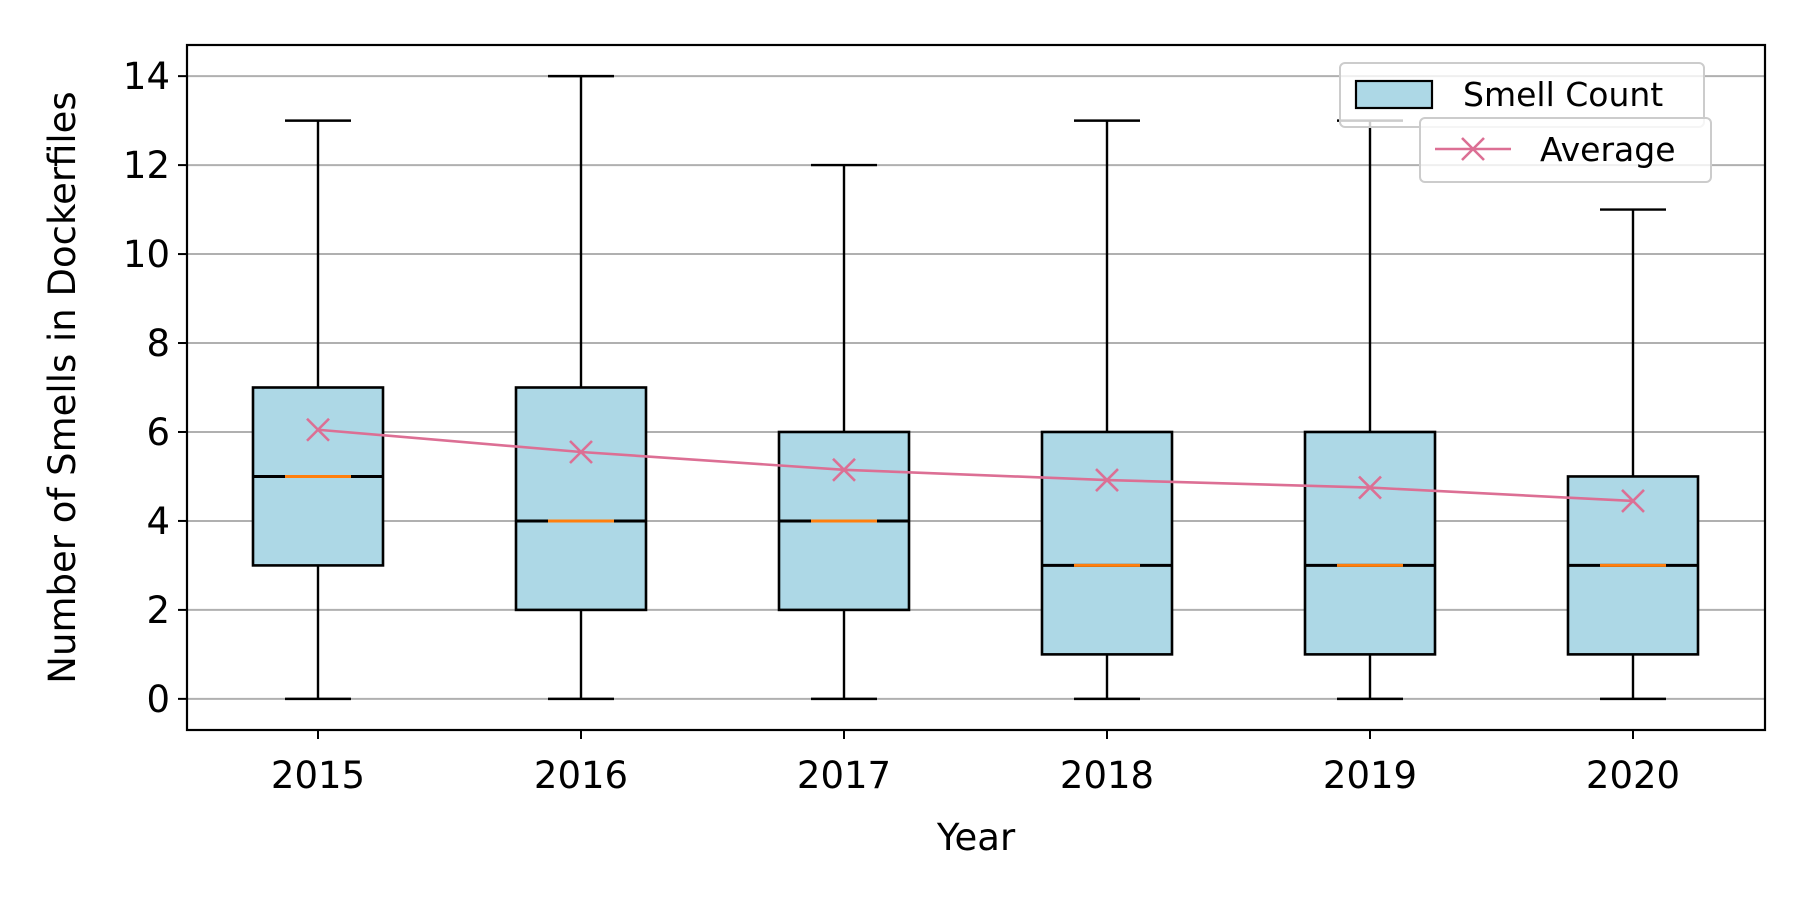  I want to click on legend-swatch-smell-count, so click(1394, 94).